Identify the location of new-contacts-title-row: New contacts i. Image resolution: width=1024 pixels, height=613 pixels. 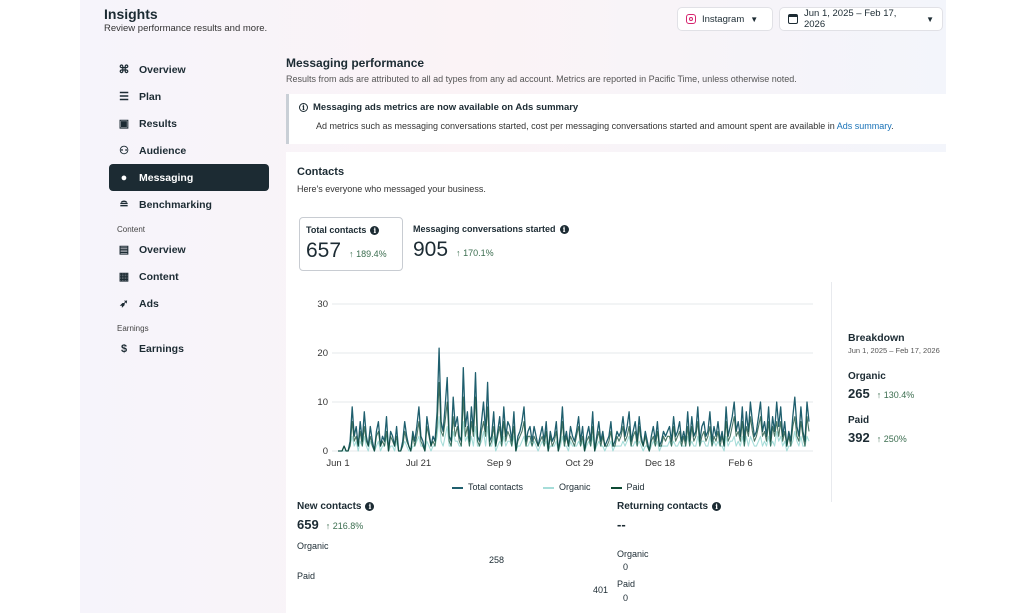
(447, 506).